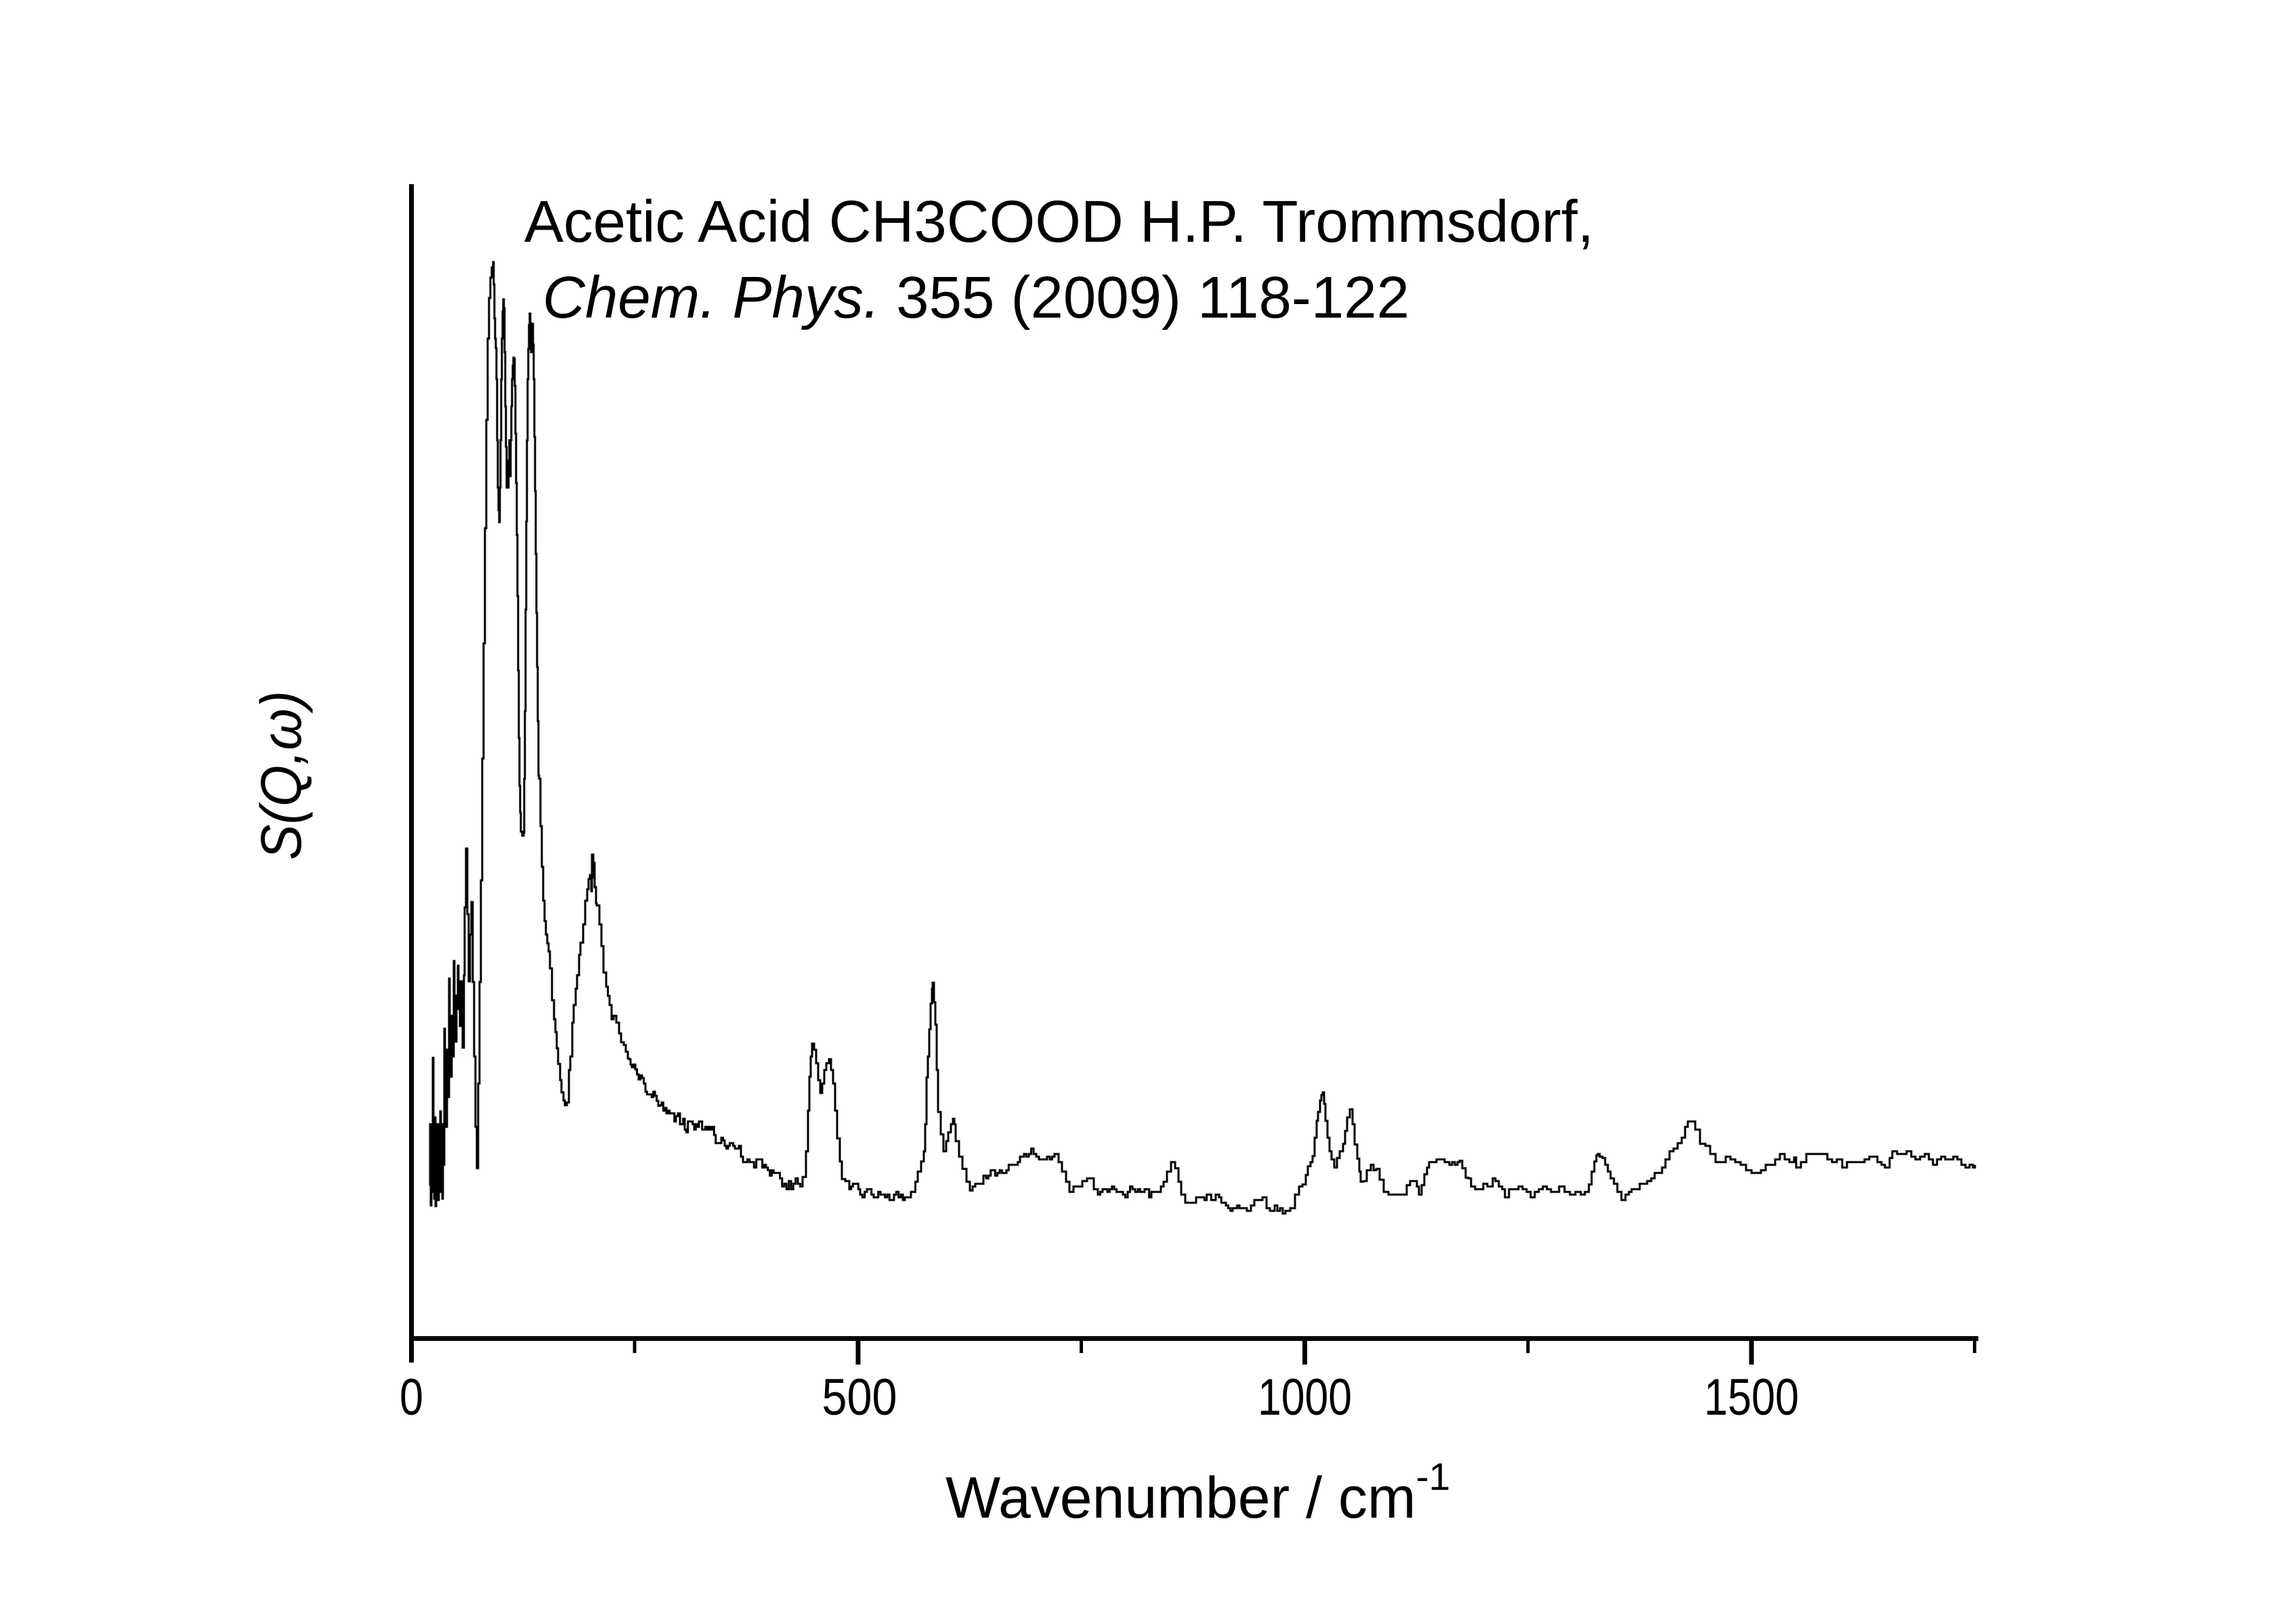 This screenshot has width=2296, height=1605. I want to click on svg-text: 0, so click(411, 1397).